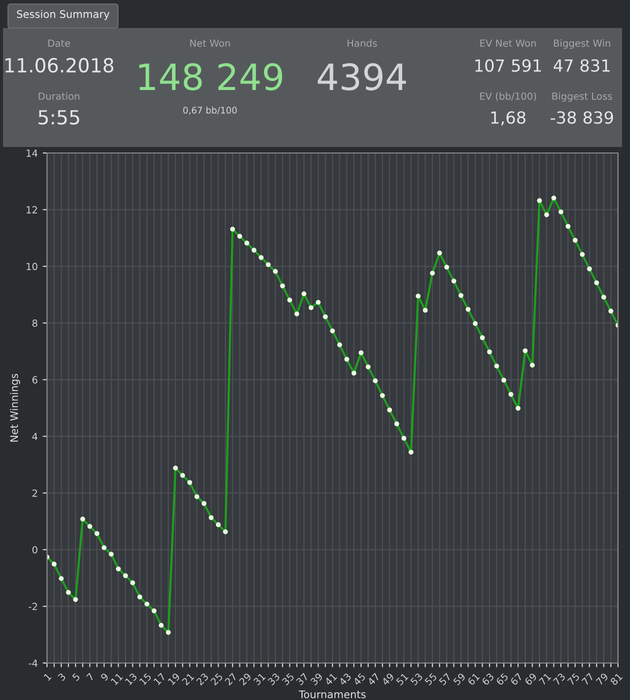  What do you see at coordinates (59, 43) in the screenshot?
I see `text: Date` at bounding box center [59, 43].